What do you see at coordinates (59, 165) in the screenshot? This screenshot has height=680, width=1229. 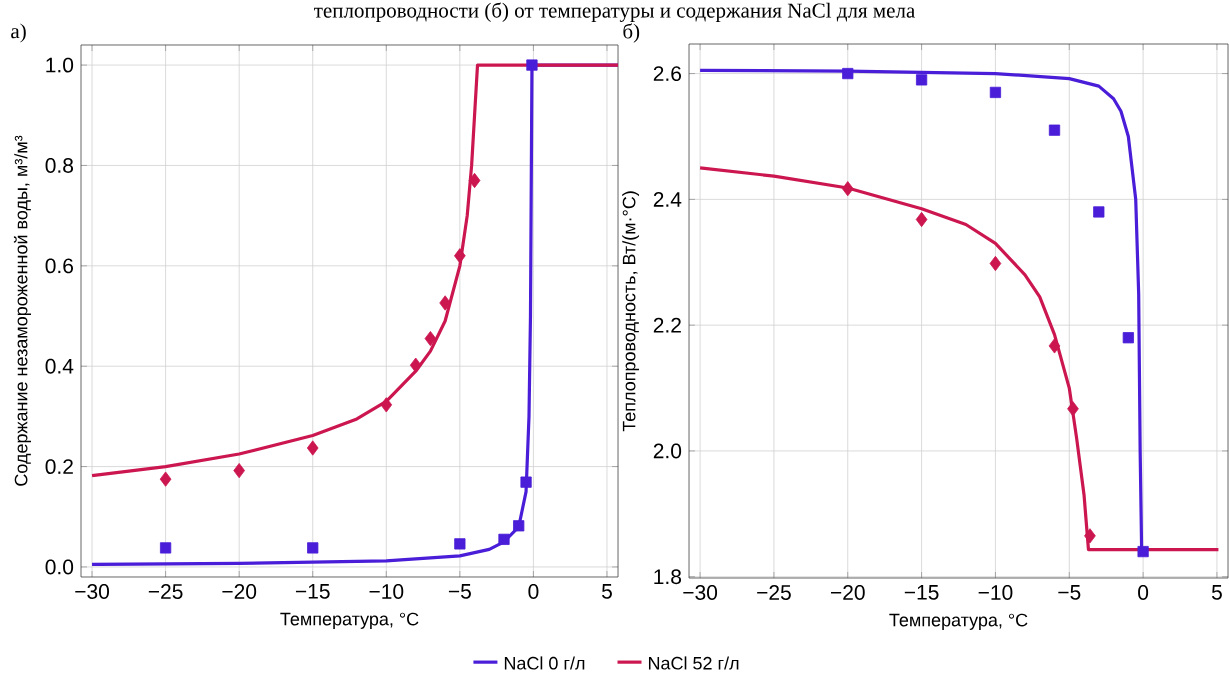 I see `y-tick-label: 0.8` at bounding box center [59, 165].